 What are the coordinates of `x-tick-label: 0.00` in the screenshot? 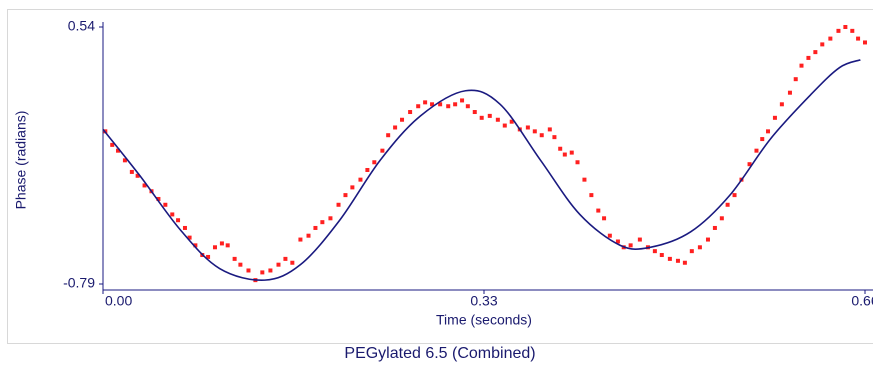 It's located at (118, 301).